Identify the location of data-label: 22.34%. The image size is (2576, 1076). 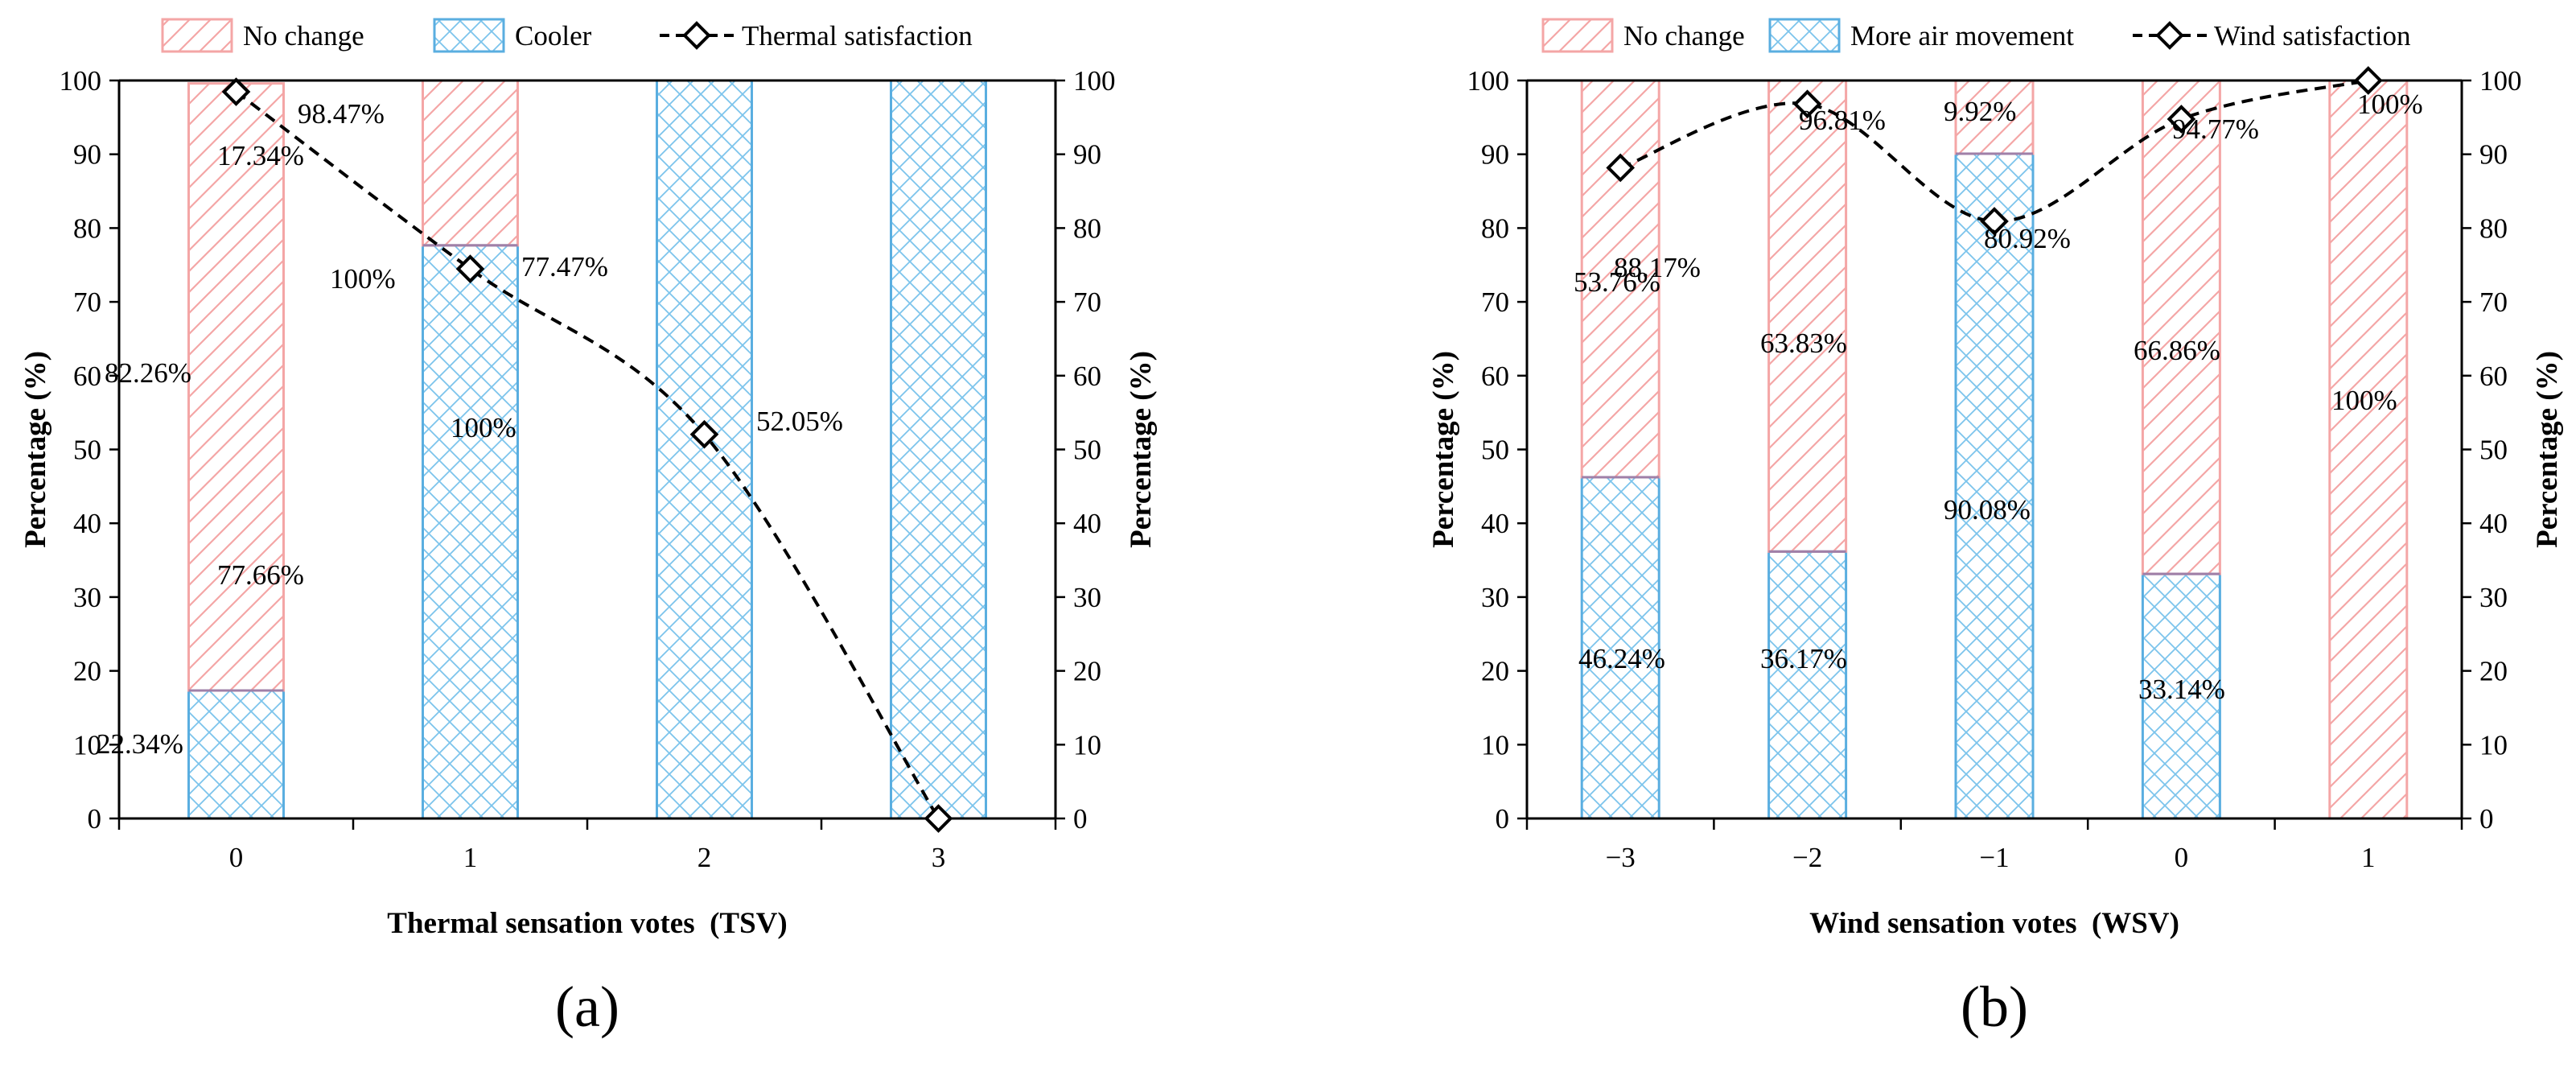
(140, 744).